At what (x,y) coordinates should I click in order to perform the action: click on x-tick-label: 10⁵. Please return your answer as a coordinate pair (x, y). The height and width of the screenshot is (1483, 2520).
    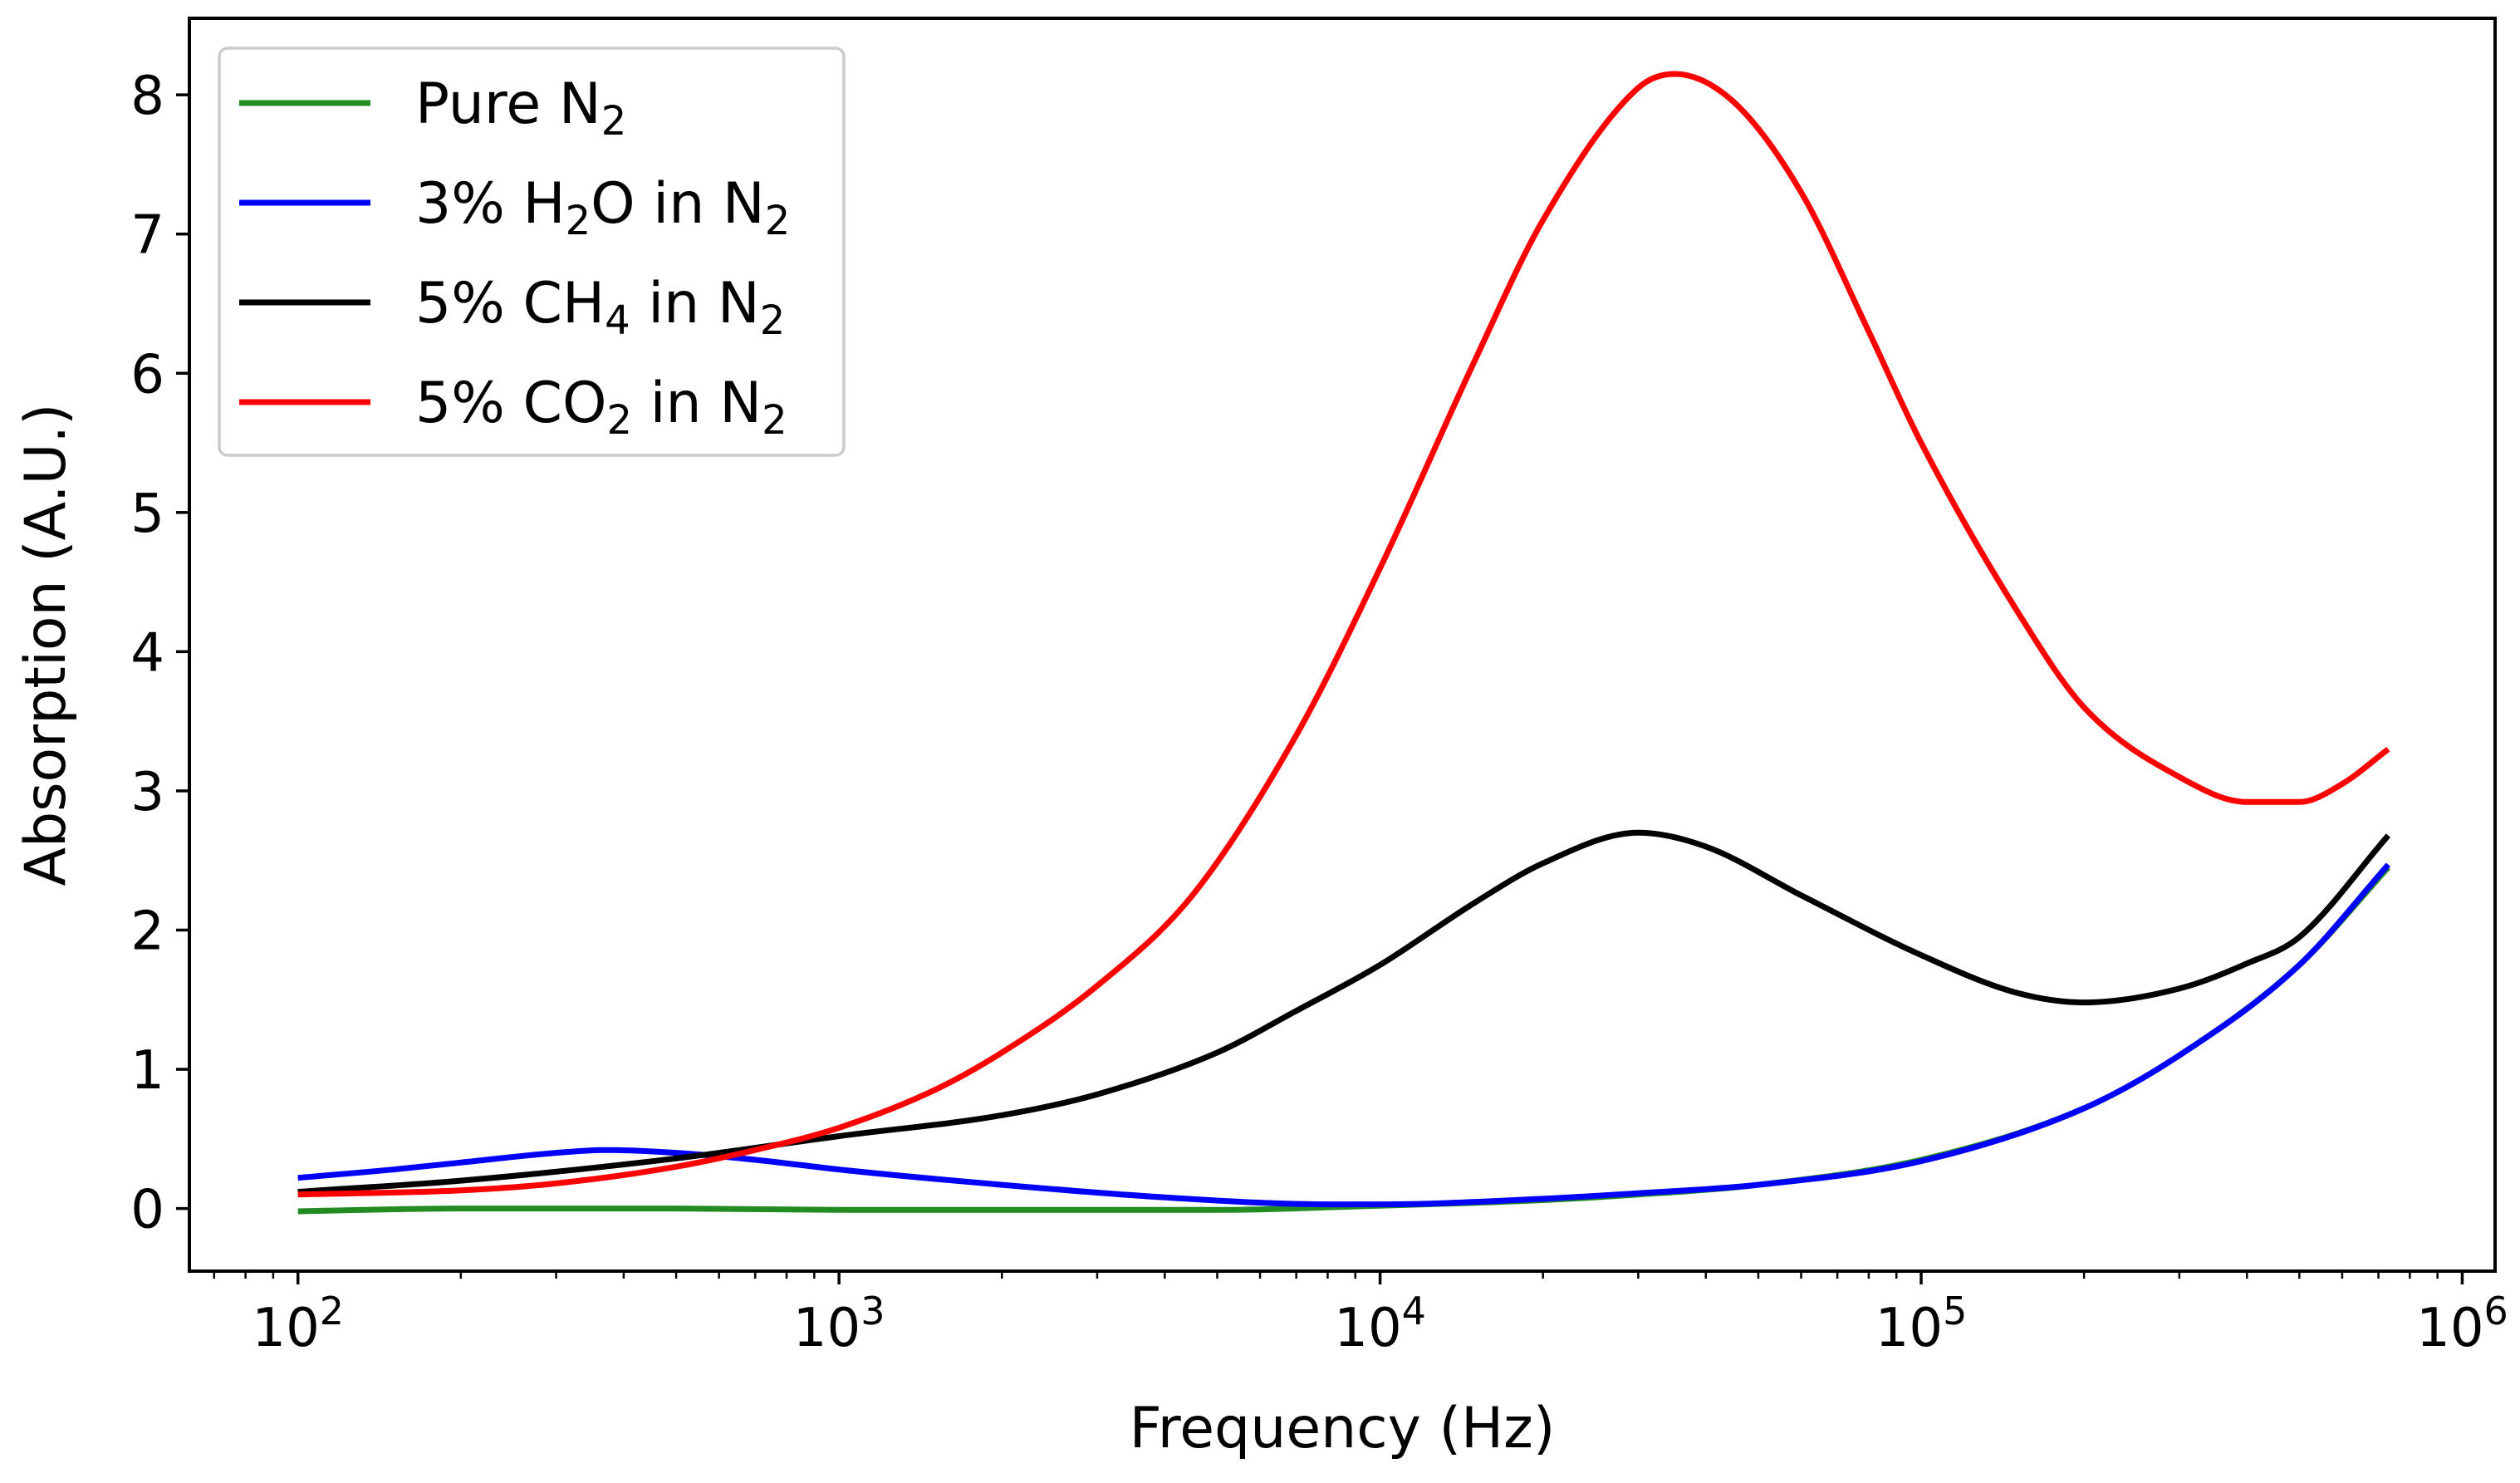
    Looking at the image, I should click on (1921, 1324).